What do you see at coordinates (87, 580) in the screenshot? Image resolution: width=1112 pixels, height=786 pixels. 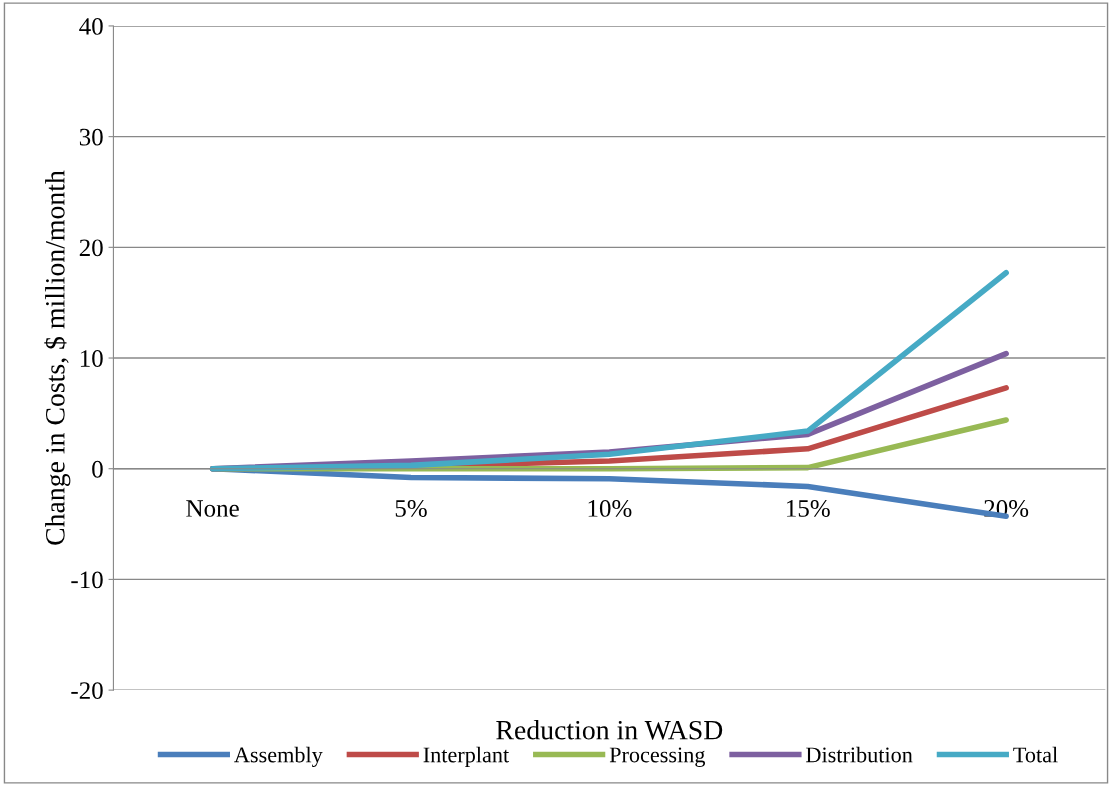 I see `y-tick-label: -10` at bounding box center [87, 580].